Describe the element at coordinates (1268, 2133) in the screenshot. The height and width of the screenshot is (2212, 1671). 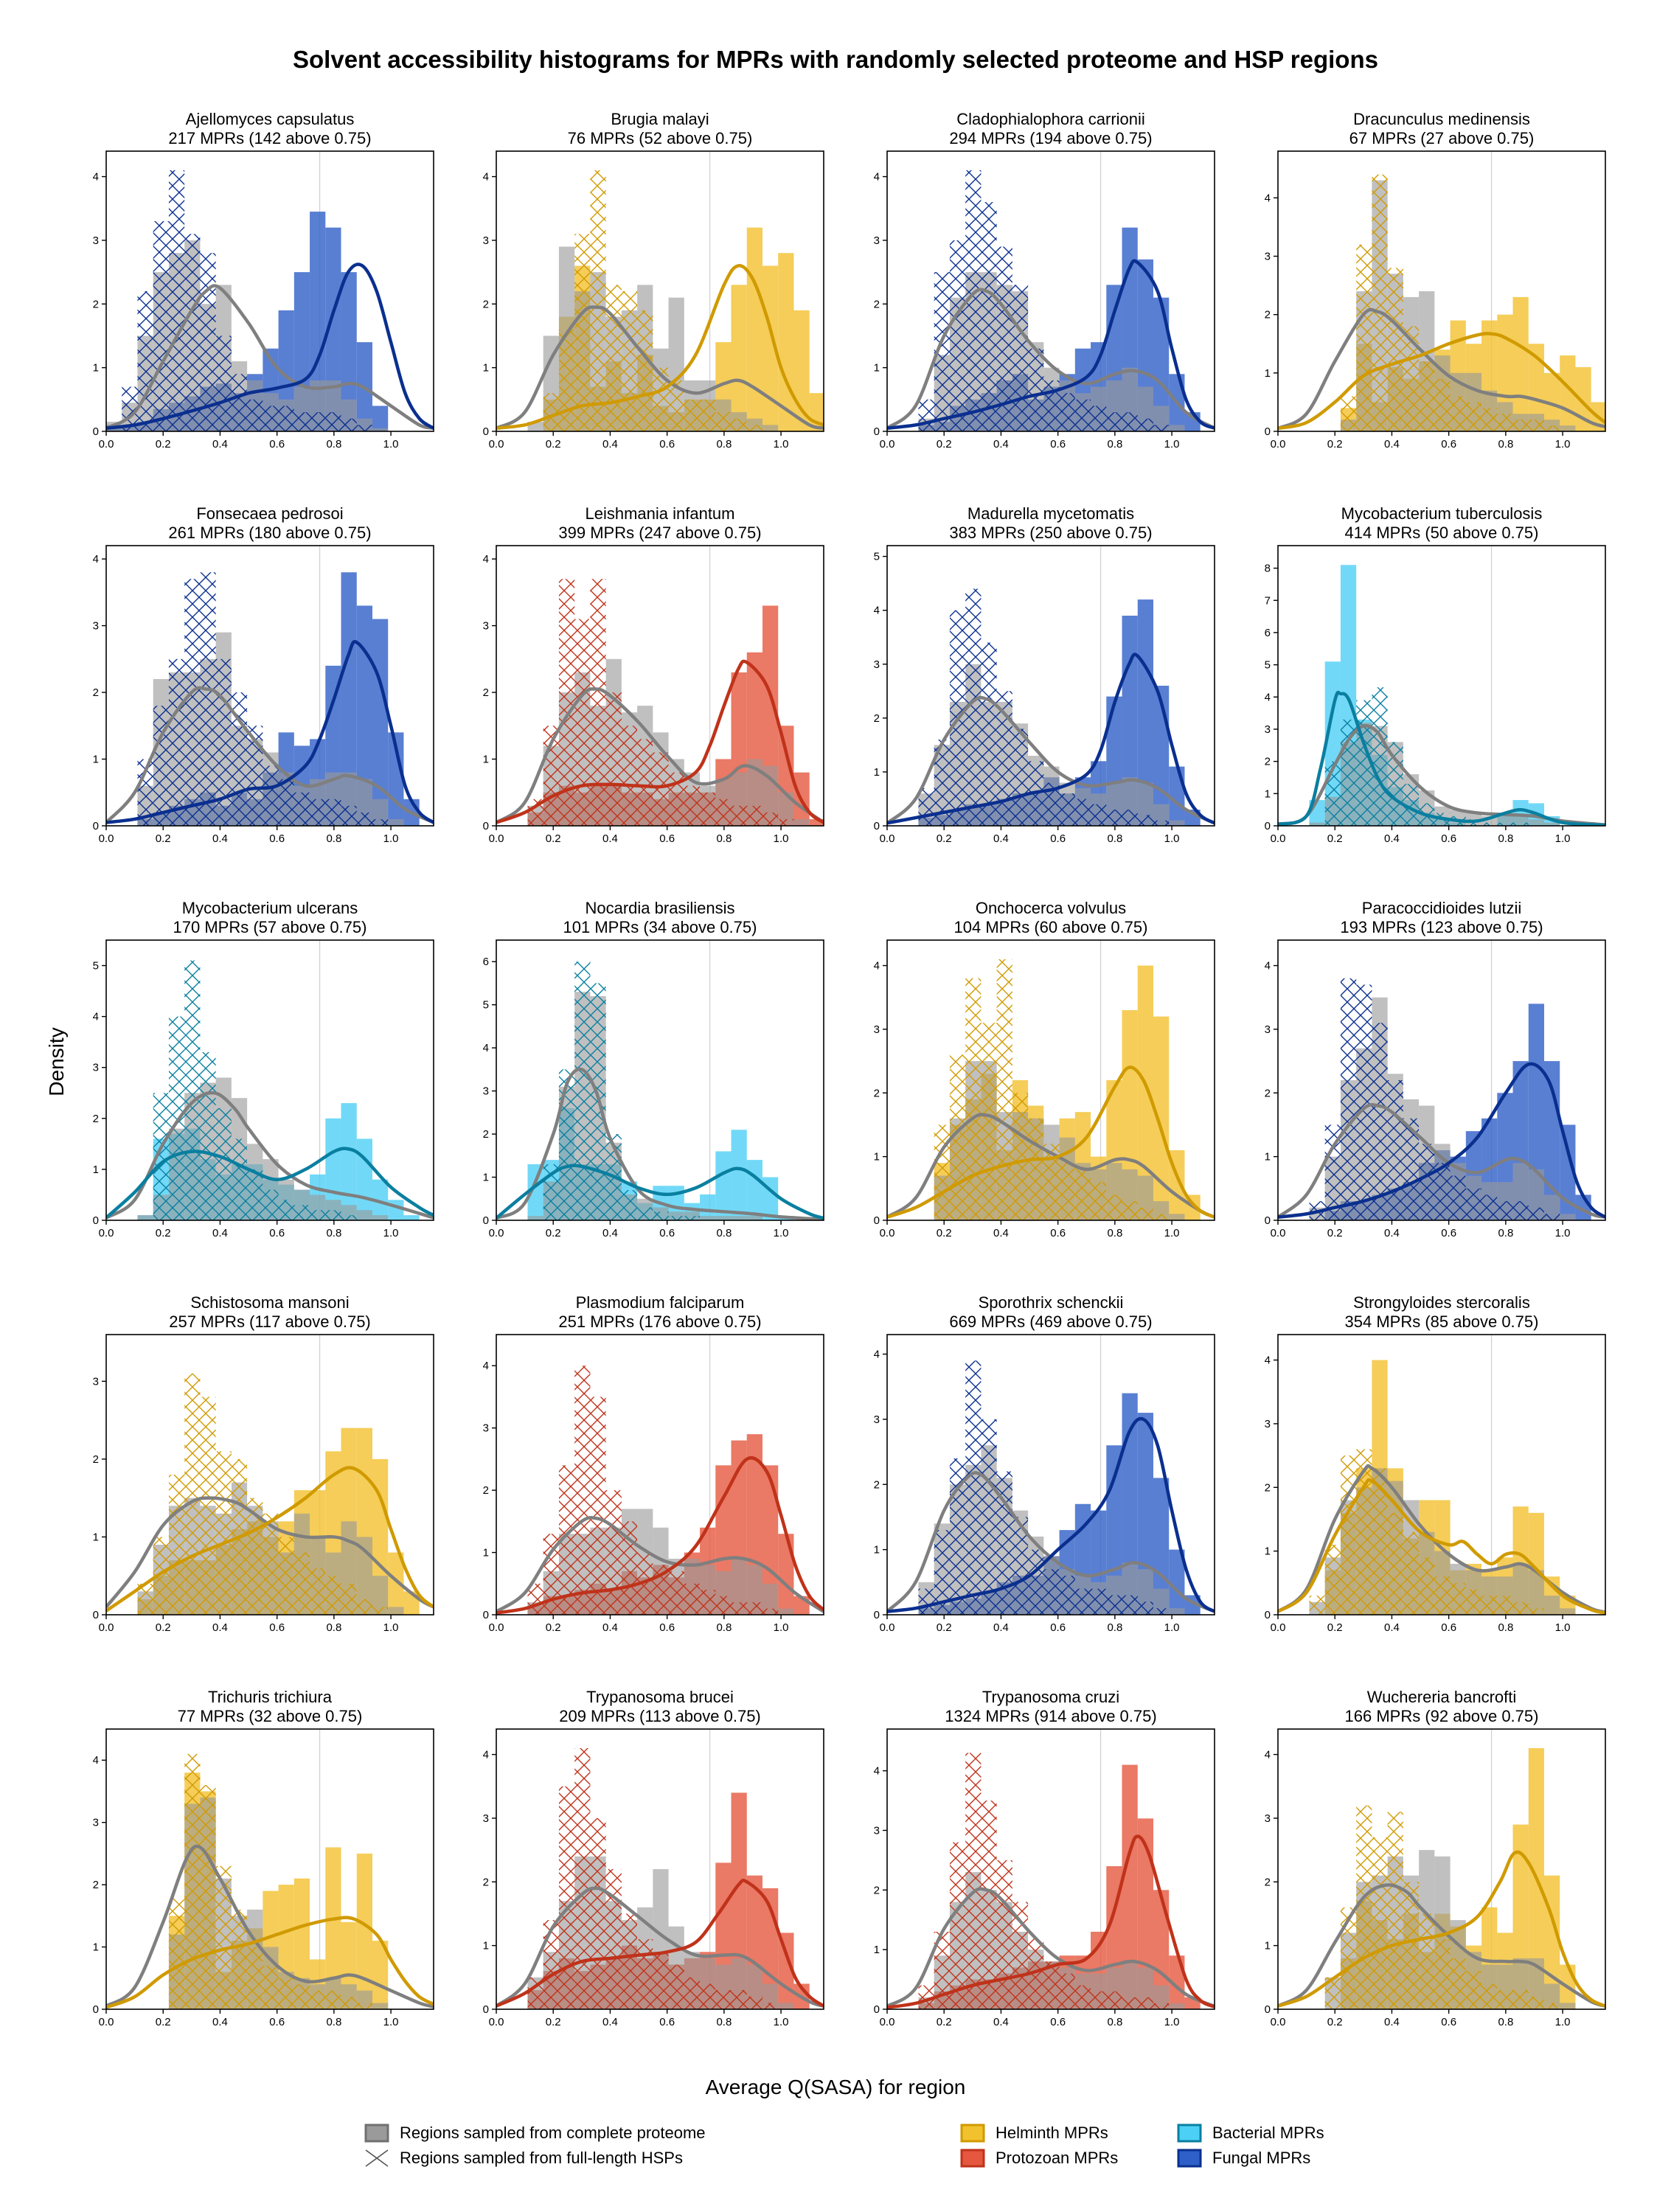
I see `legend-label-bacterial: Bacterial MPRs` at that location.